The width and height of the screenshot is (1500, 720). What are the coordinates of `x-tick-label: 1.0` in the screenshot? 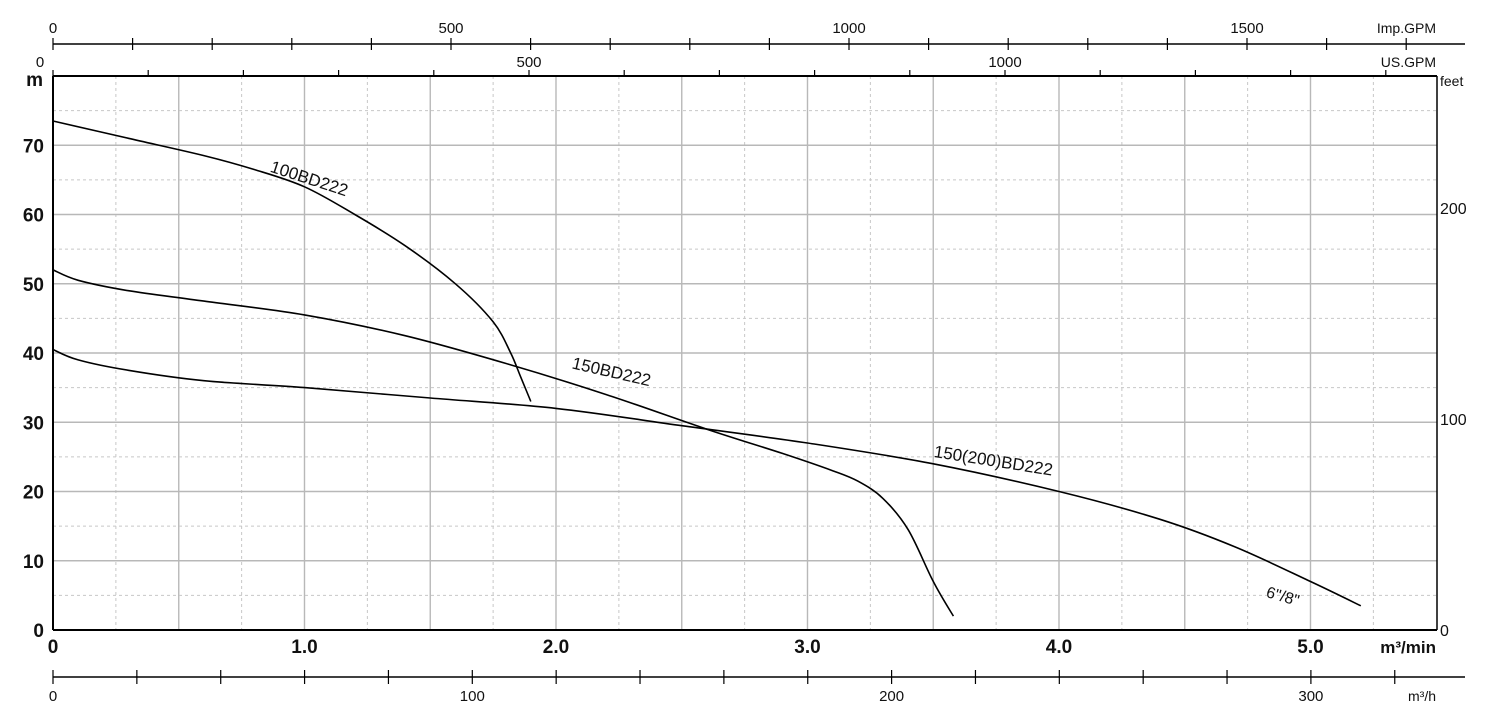 It's located at (304, 647).